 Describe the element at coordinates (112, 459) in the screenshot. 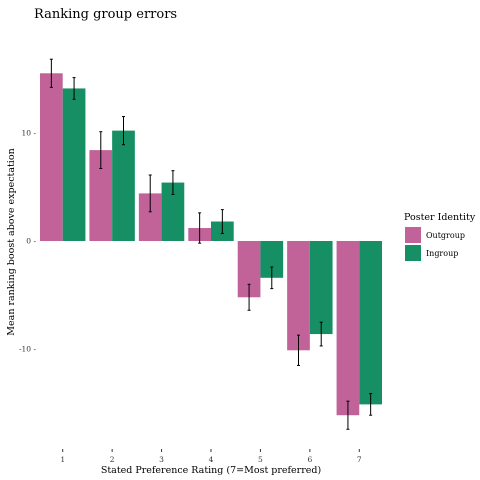

I see `x-tick-label: 2` at that location.